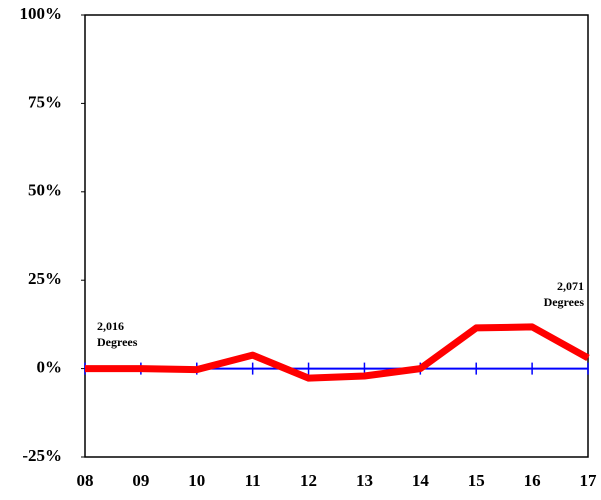  I want to click on x-tick-label: 08, so click(85, 480).